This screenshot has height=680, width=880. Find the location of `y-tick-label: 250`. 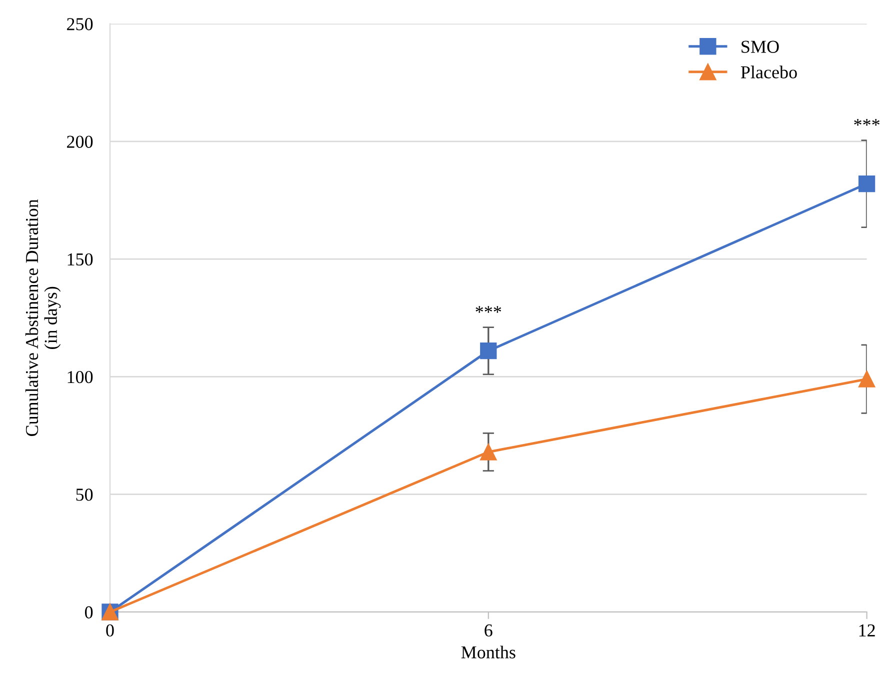

y-tick-label: 250 is located at coordinates (80, 24).